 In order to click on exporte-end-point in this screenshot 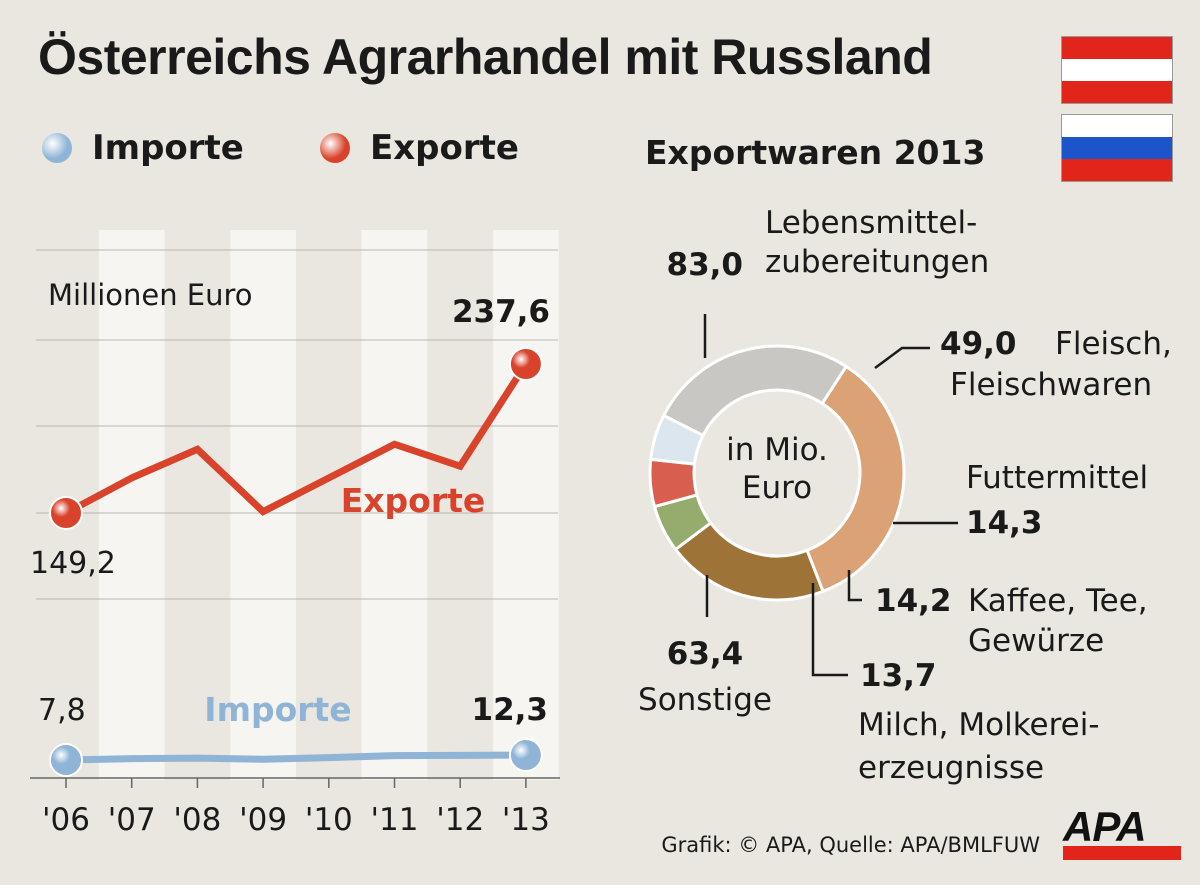, I will do `click(525, 364)`.